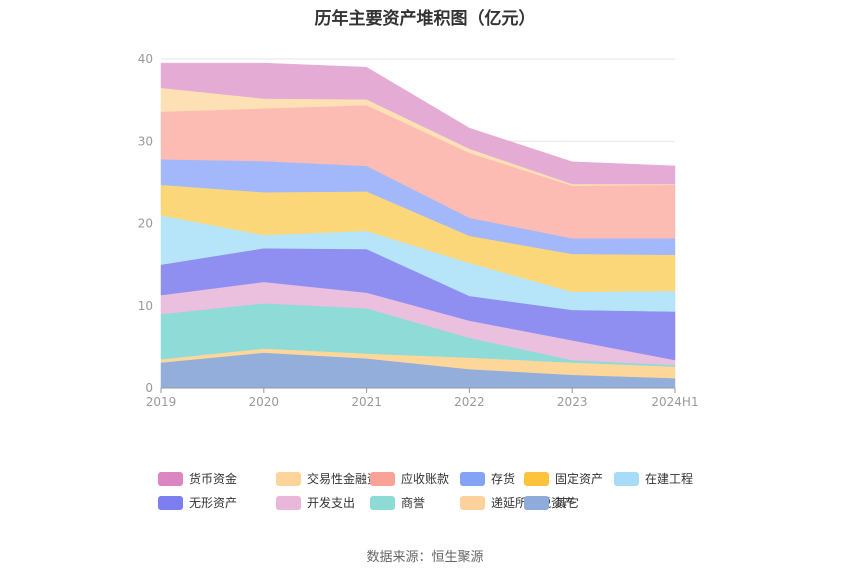  What do you see at coordinates (567, 503) in the screenshot?
I see `legend-label: 其它` at bounding box center [567, 503].